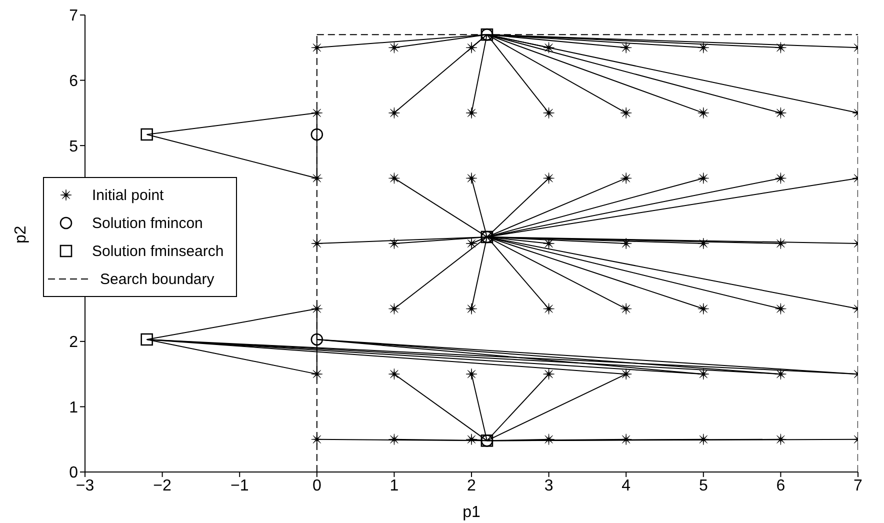 This screenshot has width=884, height=523. What do you see at coordinates (157, 279) in the screenshot?
I see `legend-label: Search boundary` at bounding box center [157, 279].